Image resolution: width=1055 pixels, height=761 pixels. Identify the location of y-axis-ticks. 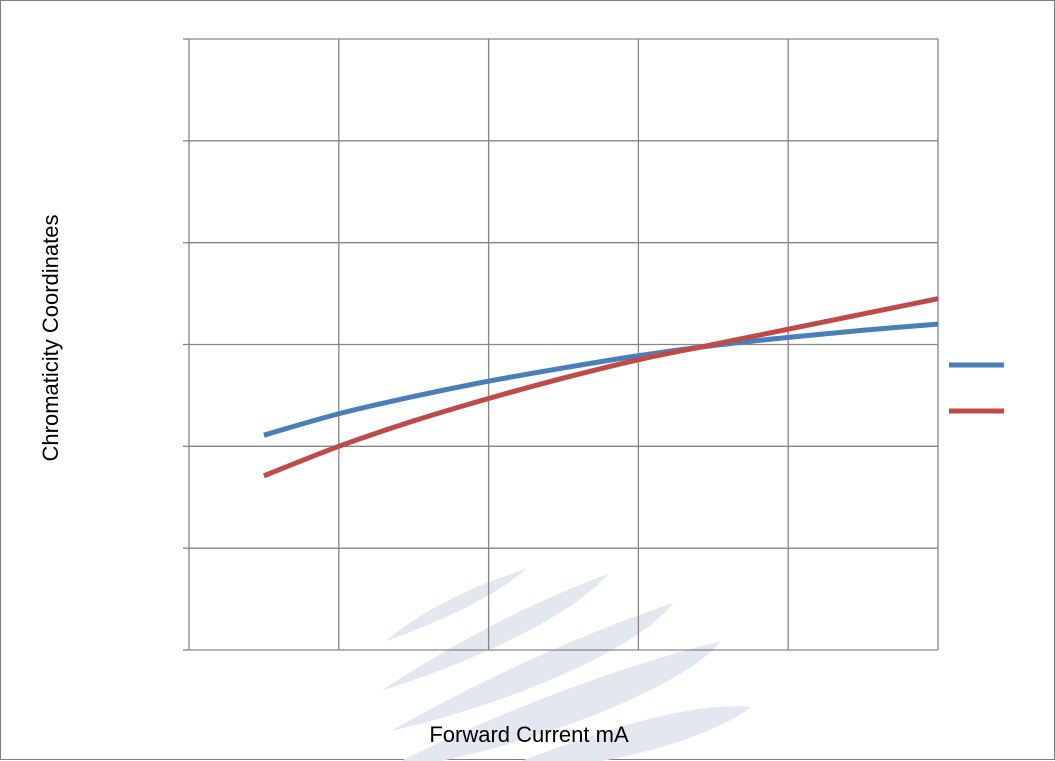
(186, 344).